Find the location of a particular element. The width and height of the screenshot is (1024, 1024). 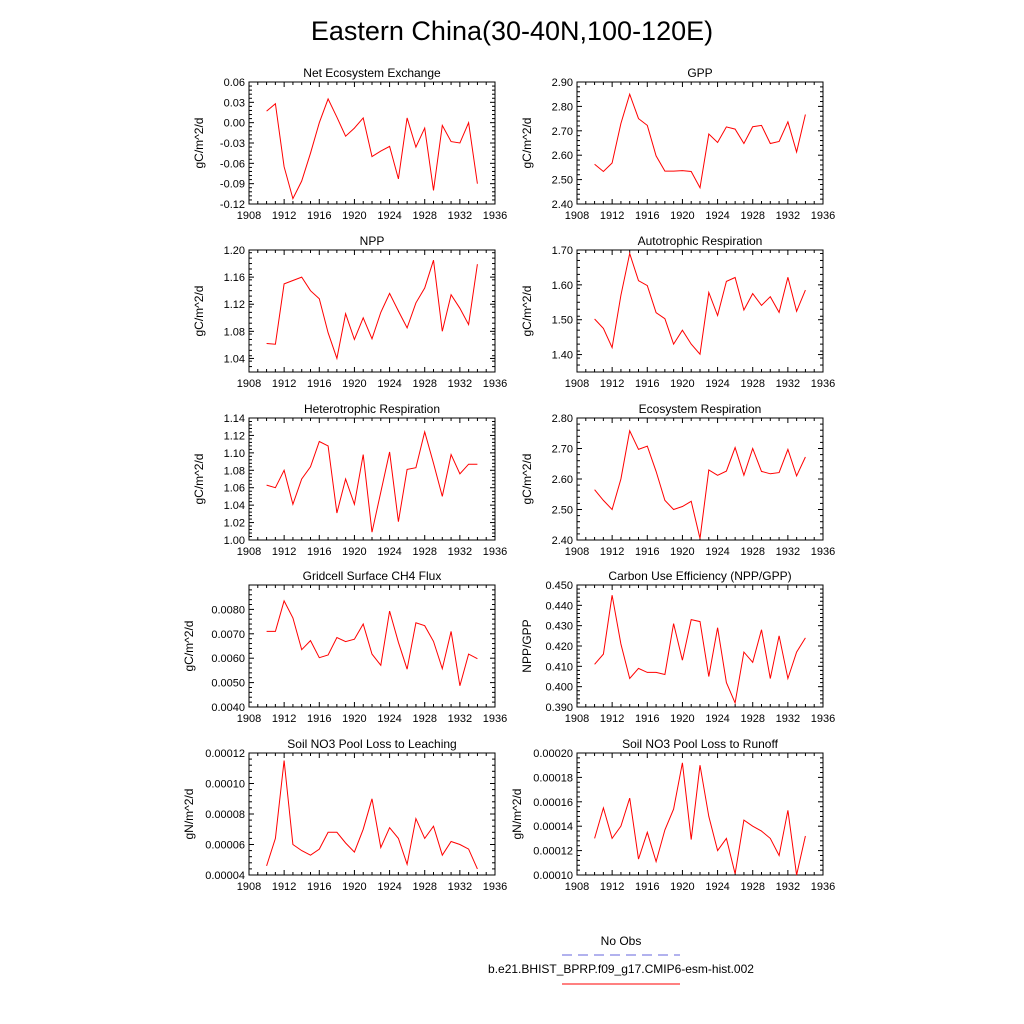

y-tick-label: -0.03 is located at coordinates (232, 144).